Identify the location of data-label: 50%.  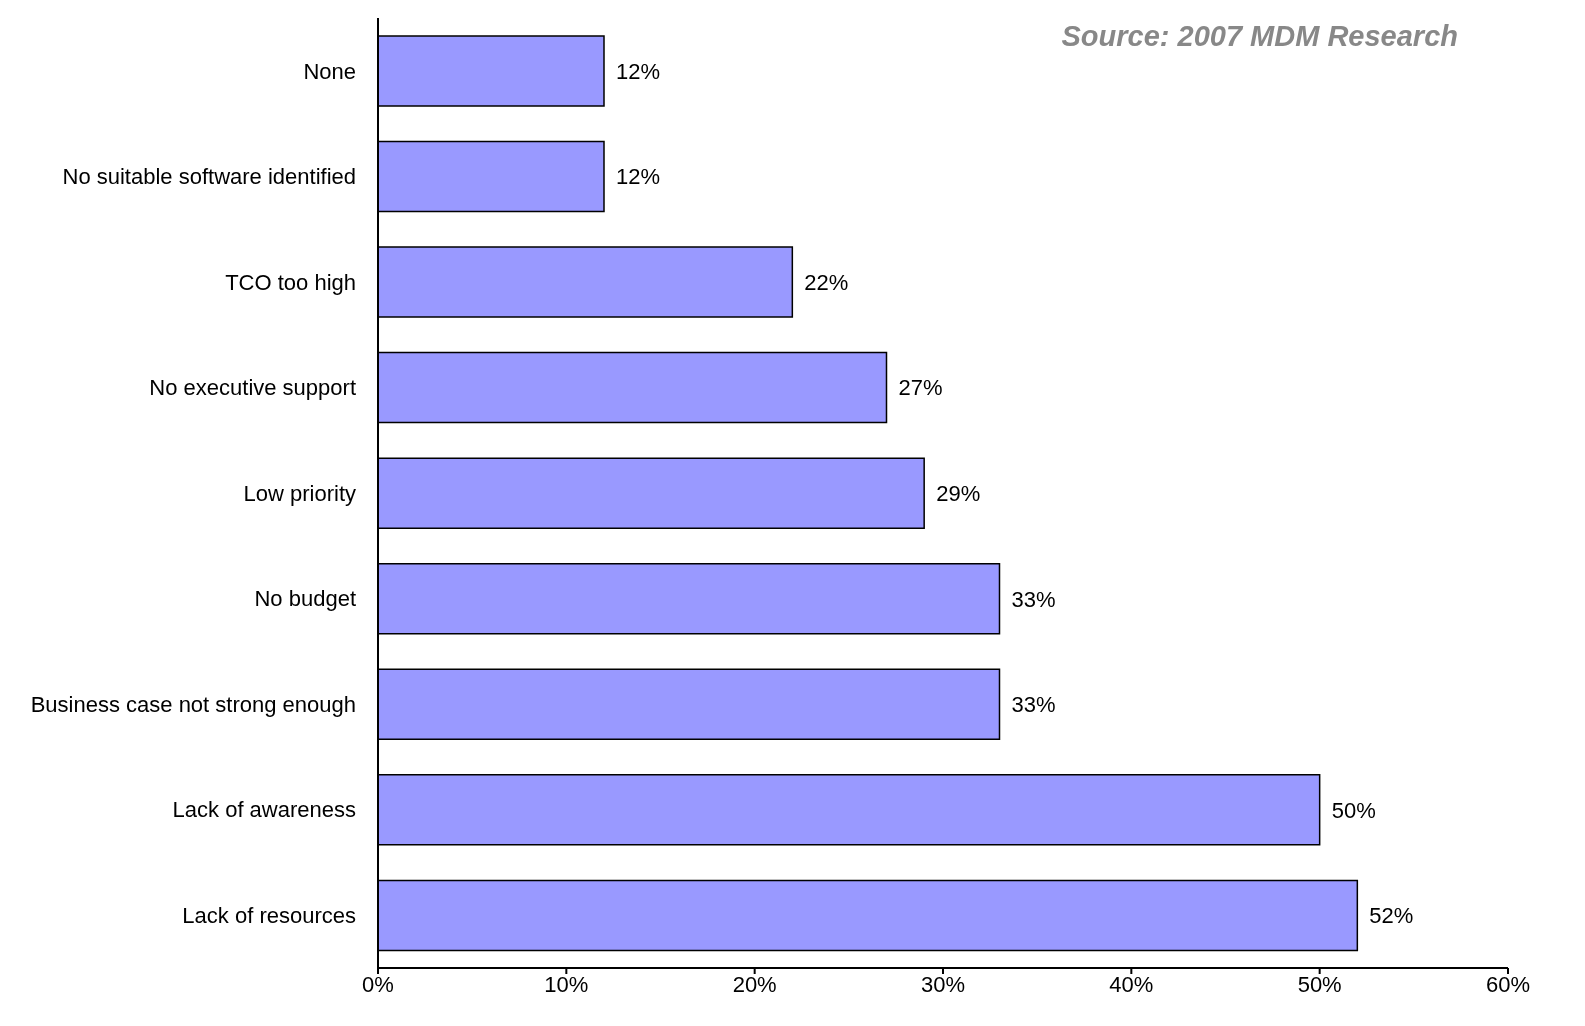
(1353, 810).